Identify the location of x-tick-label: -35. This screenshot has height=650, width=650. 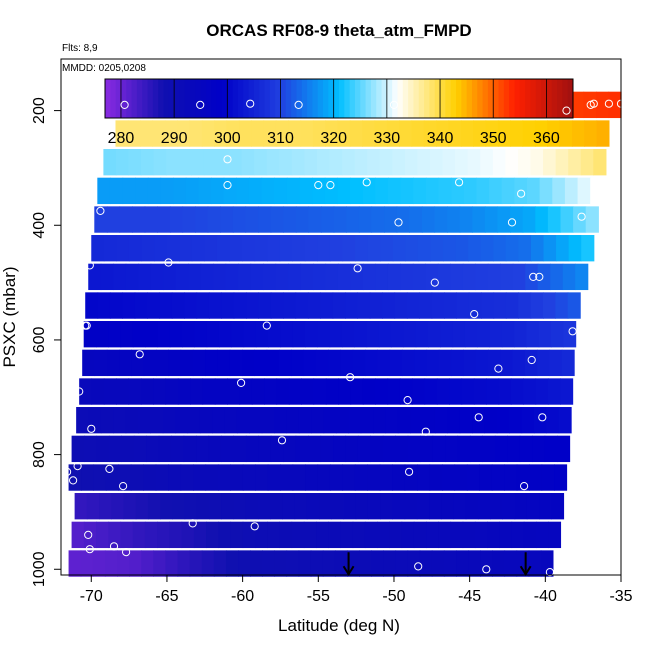
(620, 596).